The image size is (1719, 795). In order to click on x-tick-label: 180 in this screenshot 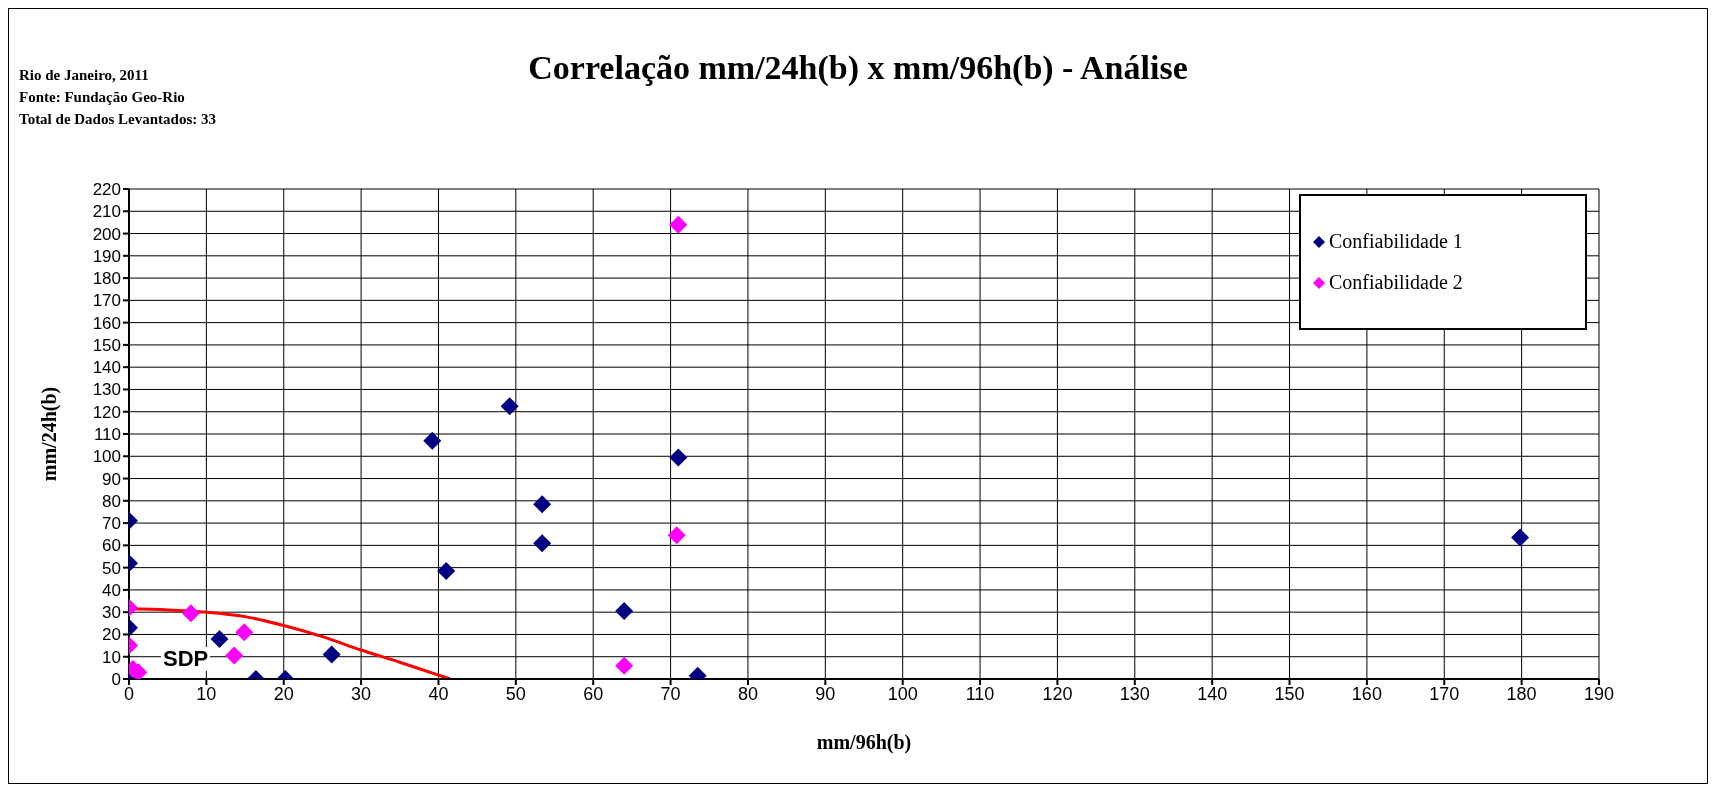, I will do `click(1521, 693)`.